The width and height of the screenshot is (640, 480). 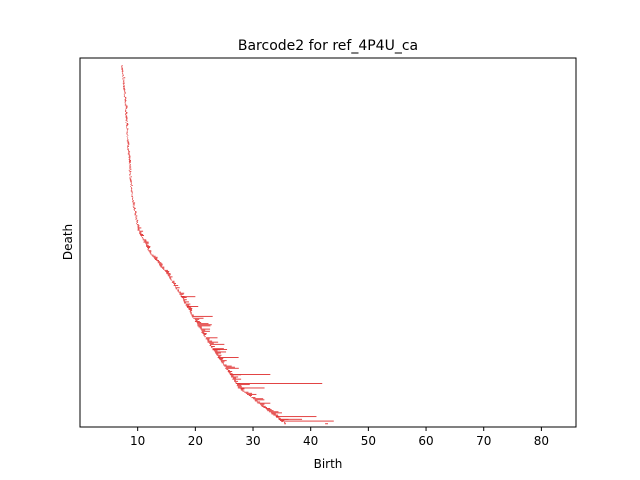 What do you see at coordinates (541, 441) in the screenshot?
I see `x-tick-label: 80` at bounding box center [541, 441].